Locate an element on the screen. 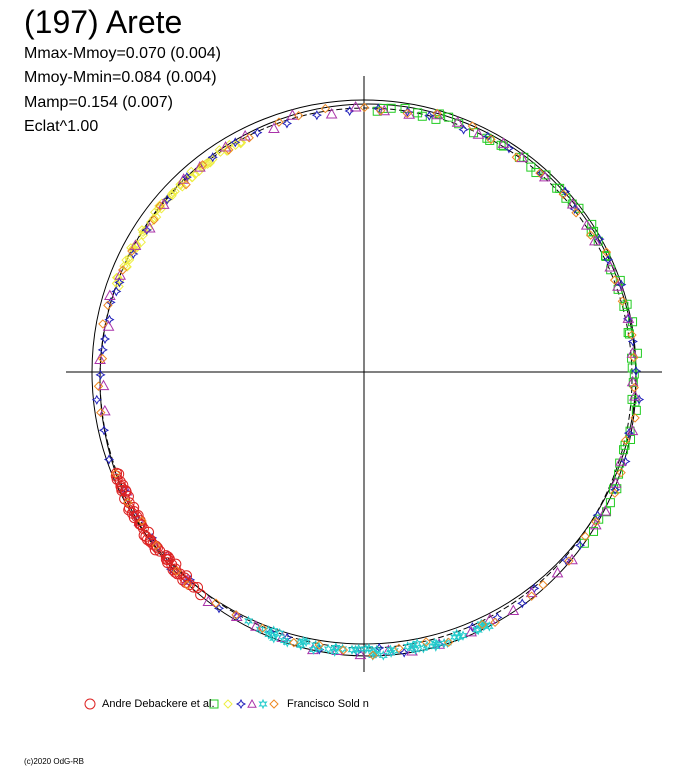 This screenshot has height=768, width=688. stat-eclat: Eclat^1.00 is located at coordinates (61, 126).